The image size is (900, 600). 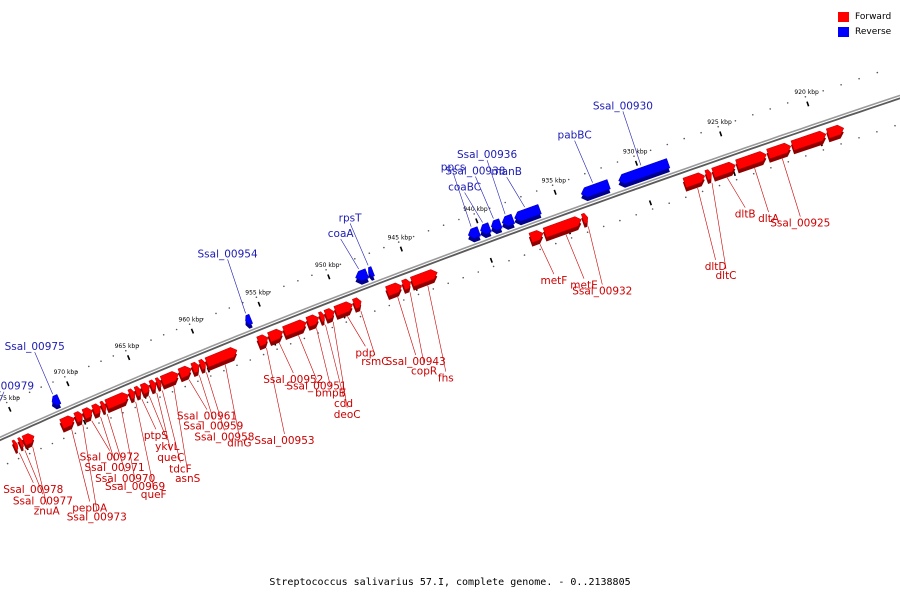 I want to click on gene-arrow-pepDA, so click(x=67, y=422).